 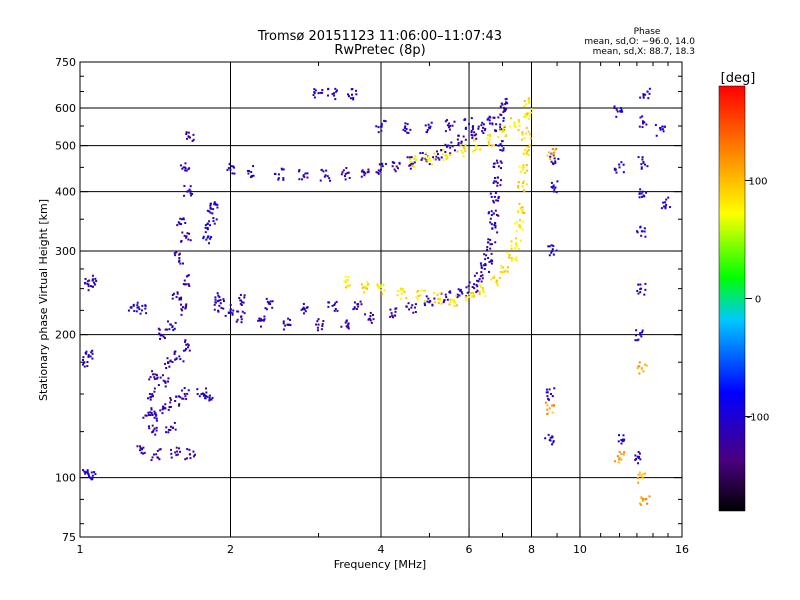 What do you see at coordinates (230, 549) in the screenshot?
I see `x-tick-label: 2` at bounding box center [230, 549].